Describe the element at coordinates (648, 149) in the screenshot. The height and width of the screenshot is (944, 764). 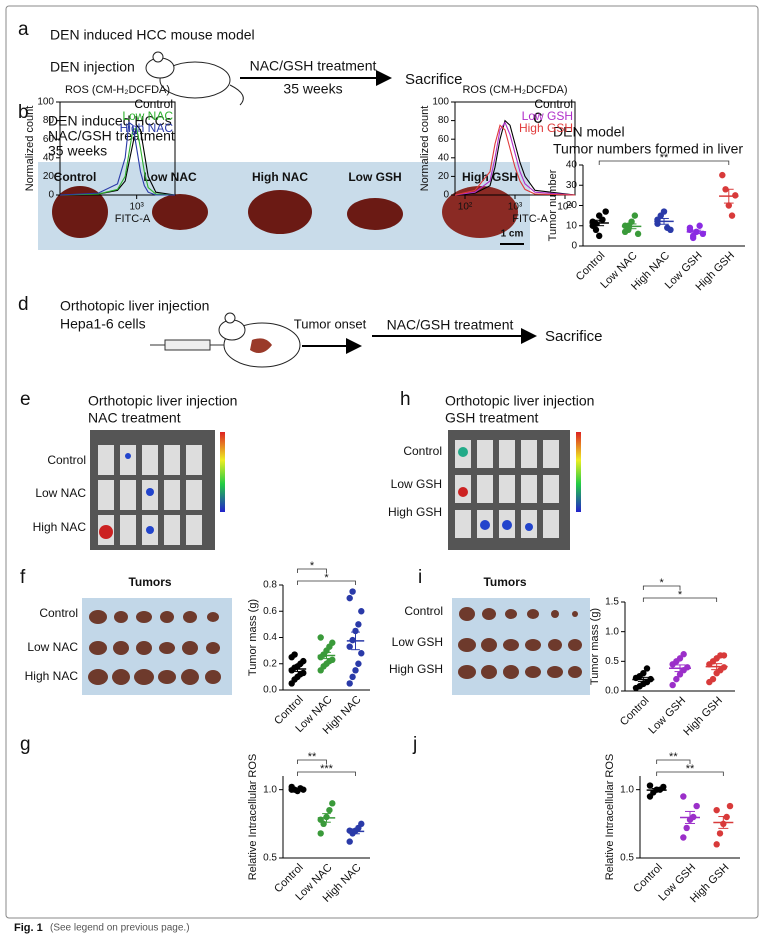
I see `label: Tumor numbers formed in liver` at that location.